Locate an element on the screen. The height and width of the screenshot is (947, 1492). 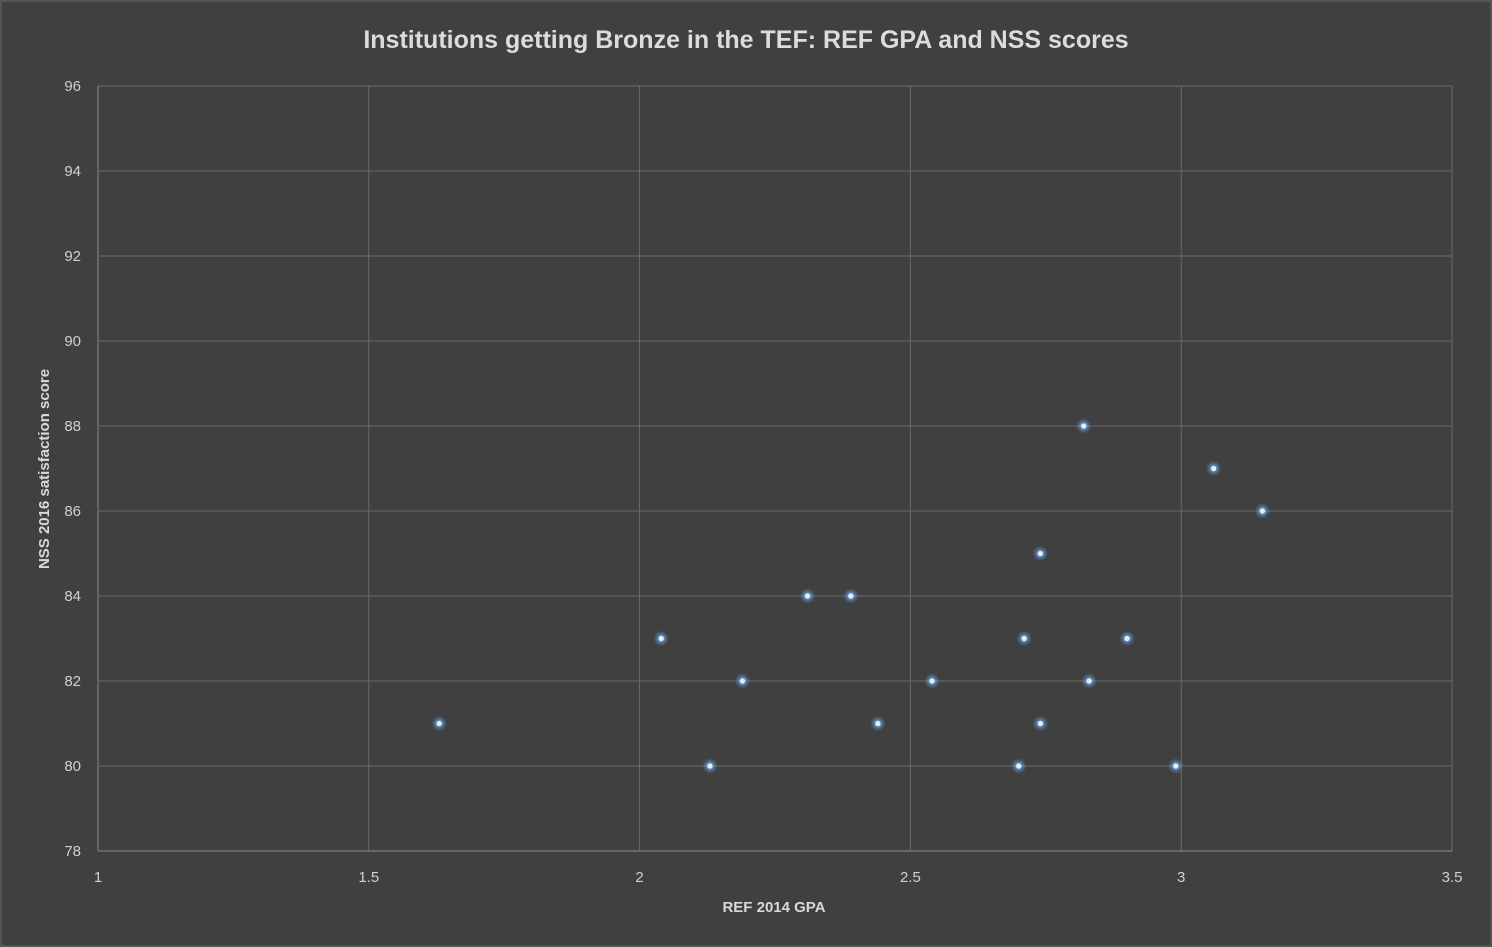
y-tick-label: 80 is located at coordinates (72, 766).